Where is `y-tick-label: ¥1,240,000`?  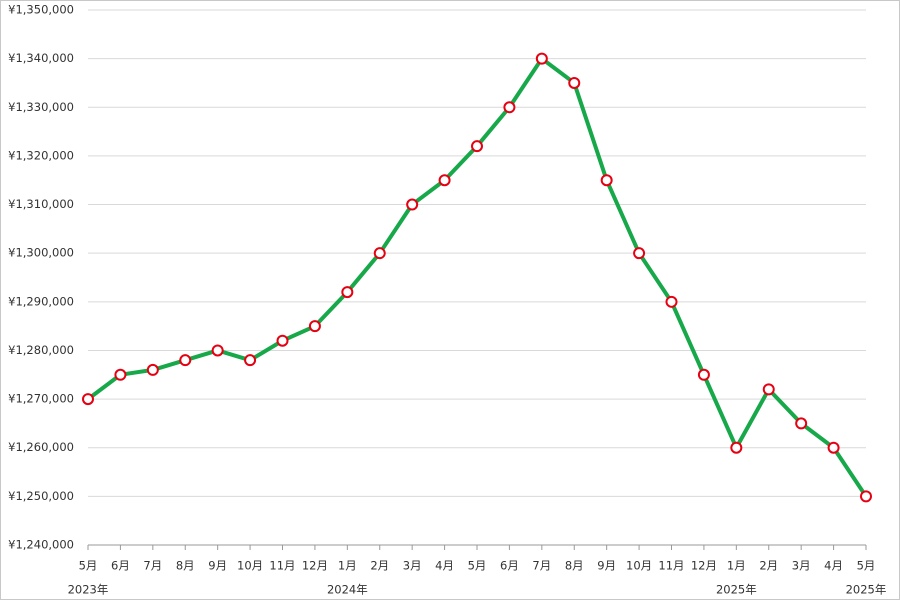
y-tick-label: ¥1,240,000 is located at coordinates (41, 545).